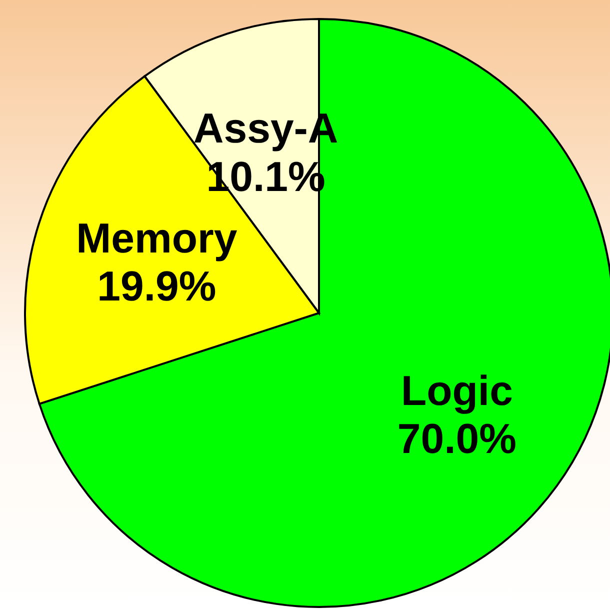  Describe the element at coordinates (157, 238) in the screenshot. I see `slice-label: Memory` at that location.